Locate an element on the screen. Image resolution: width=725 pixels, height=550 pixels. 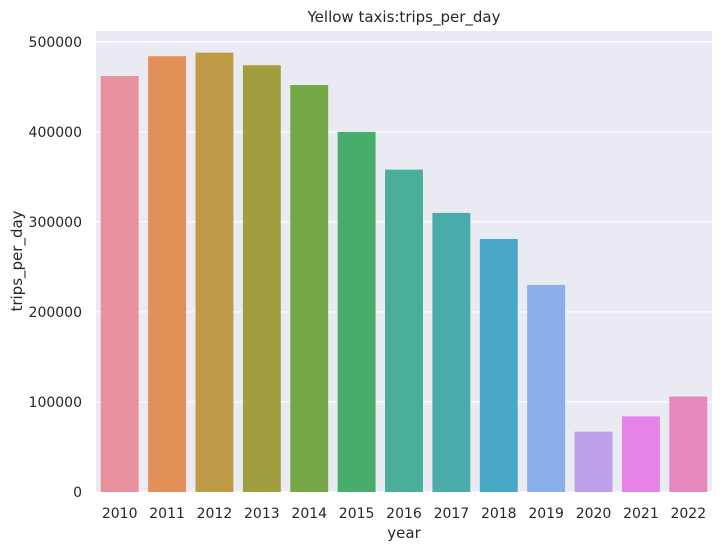
chart-title: Yellow taxis:trips_per_day is located at coordinates (404, 17).